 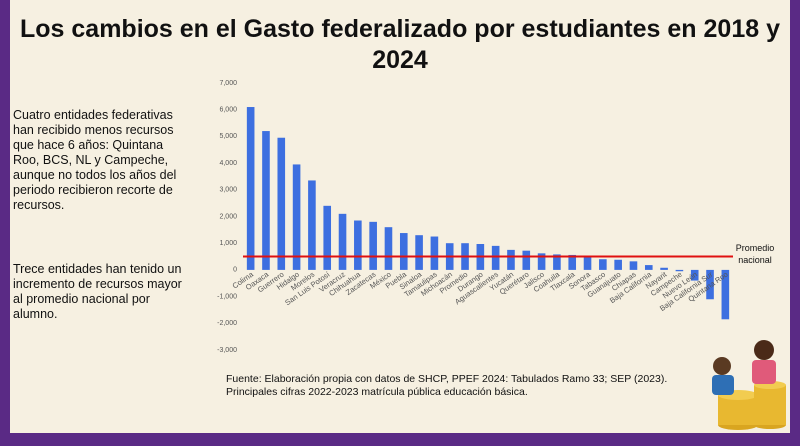 I want to click on y-tick-label: -2,000, so click(x=227, y=323).